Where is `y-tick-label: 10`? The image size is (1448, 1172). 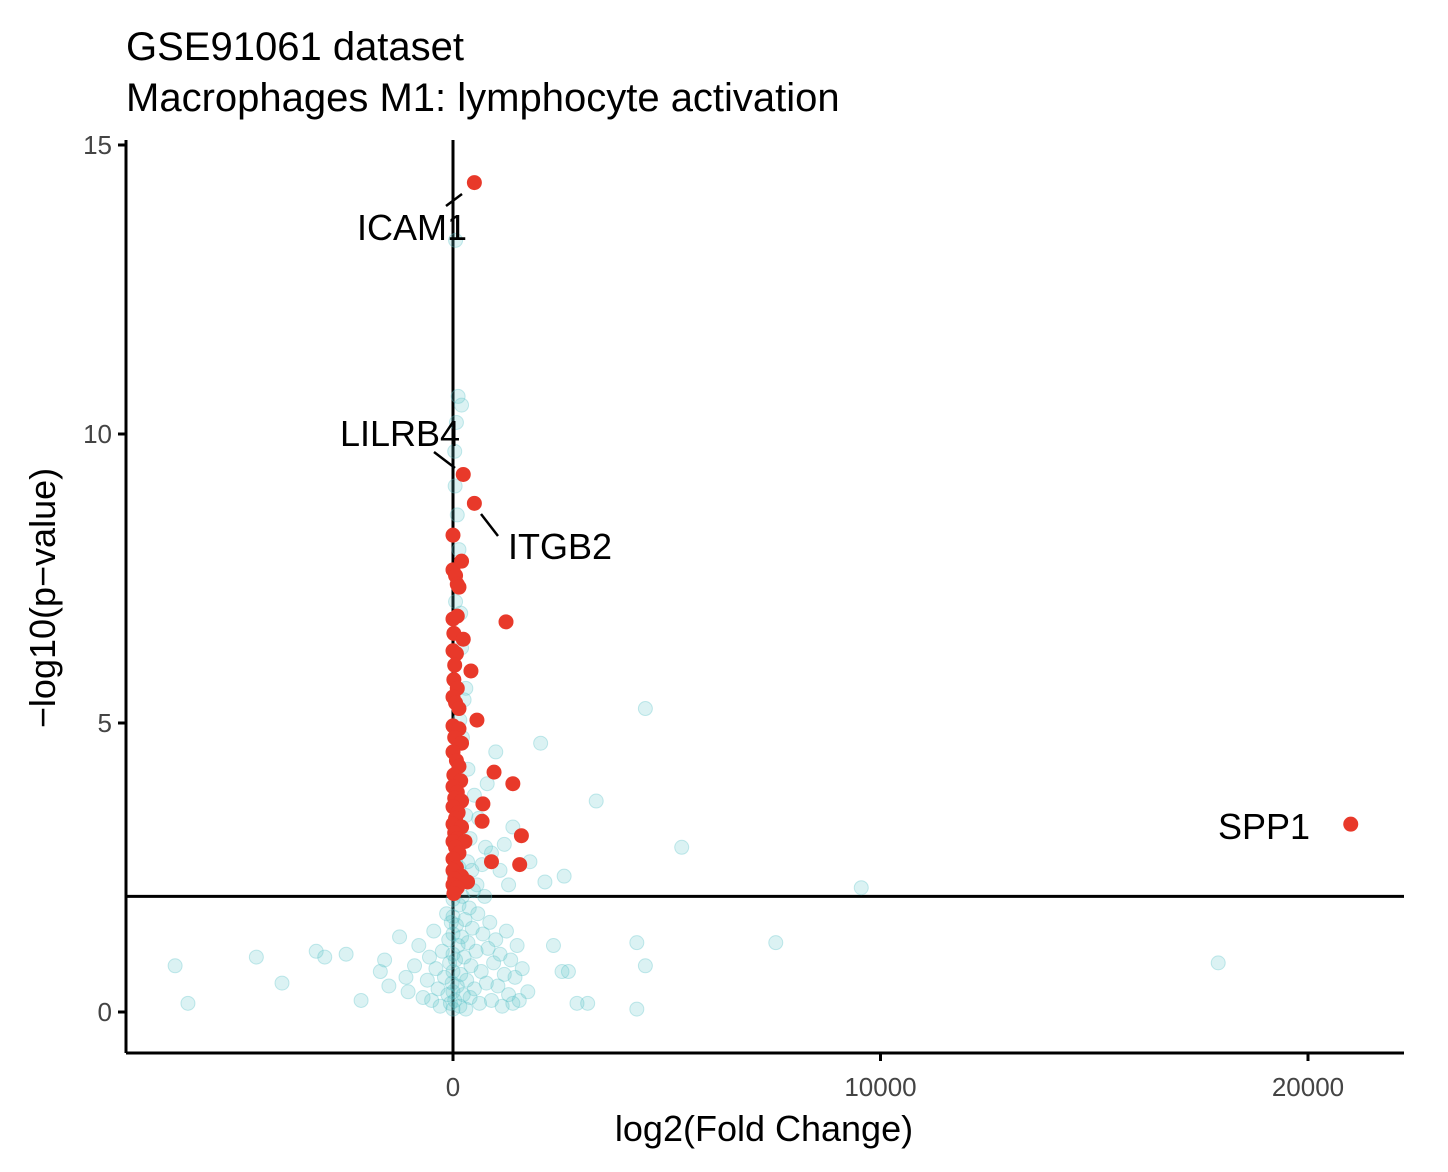
y-tick-label: 10 is located at coordinates (97, 434).